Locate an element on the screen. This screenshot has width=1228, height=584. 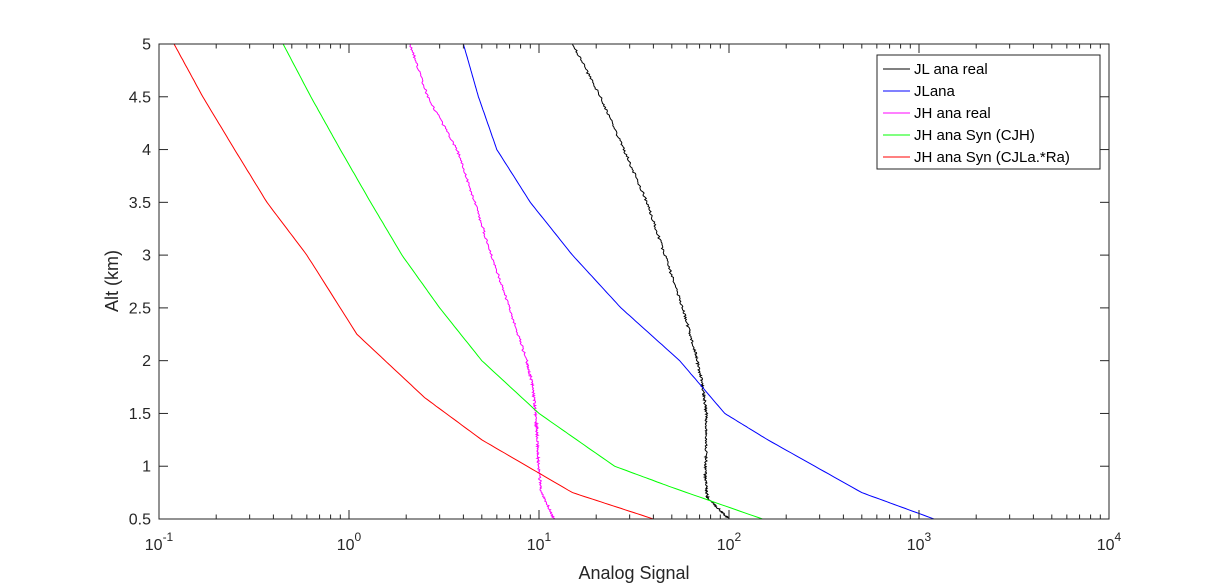
x-tick-label: 10⁰ is located at coordinates (349, 542).